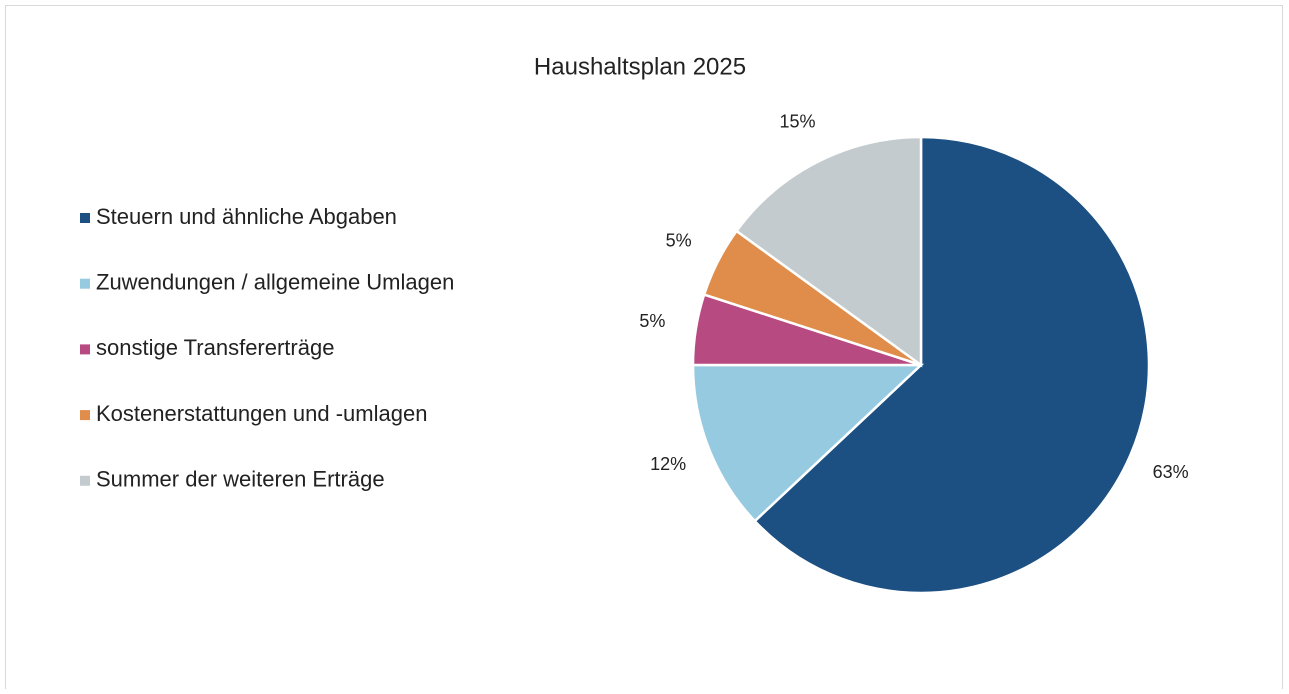 The height and width of the screenshot is (694, 1289). I want to click on data-label: 12%, so click(668, 464).